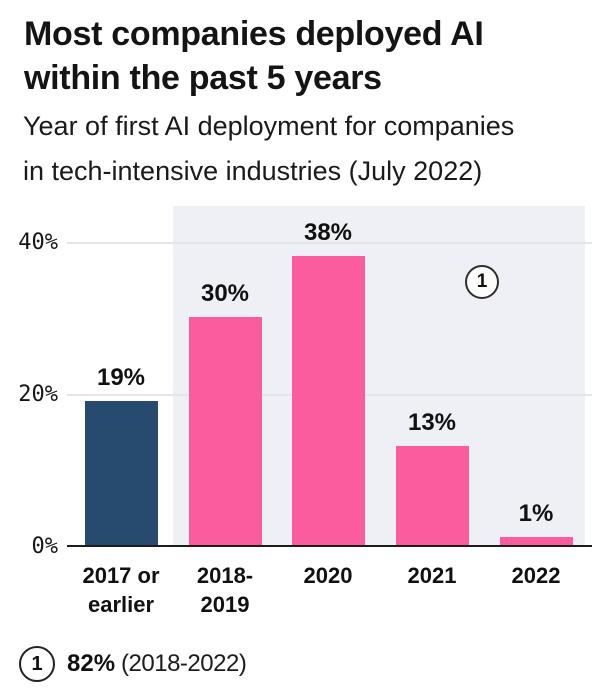 The height and width of the screenshot is (692, 613). Describe the element at coordinates (328, 232) in the screenshot. I see `bar-value-label-3: 38%` at that location.